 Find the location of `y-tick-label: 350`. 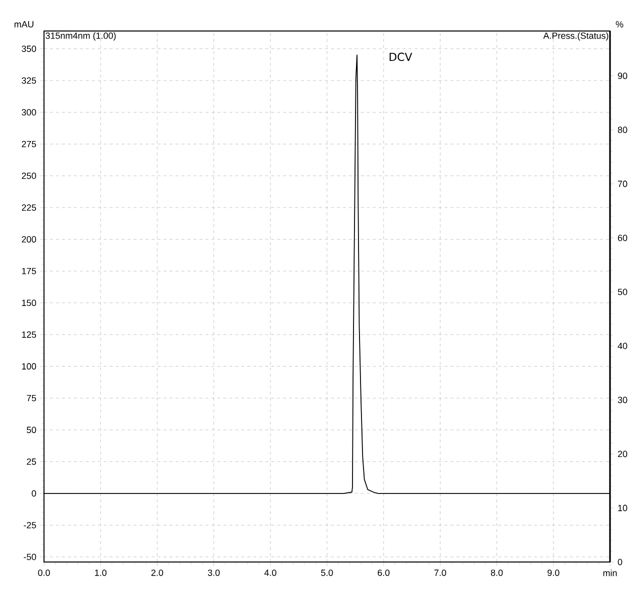

y-tick-label: 350 is located at coordinates (29, 49).